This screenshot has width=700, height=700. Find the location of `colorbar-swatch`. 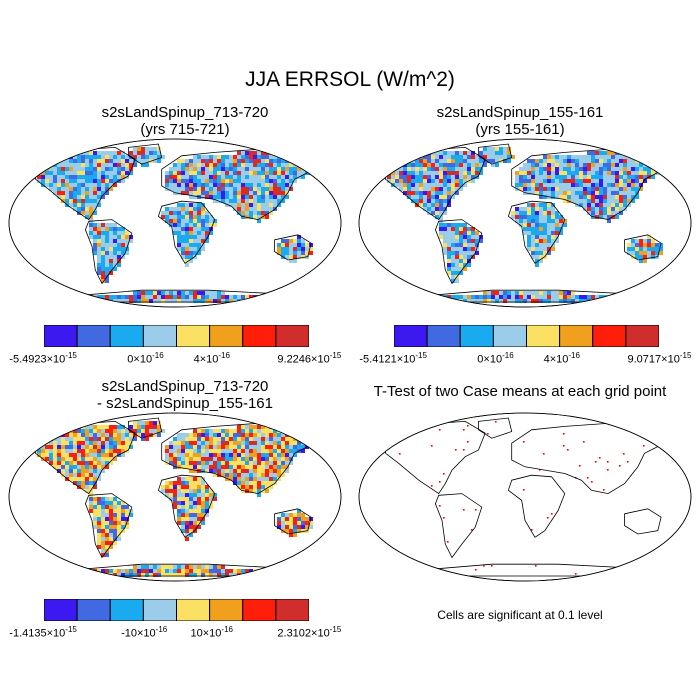

colorbar-swatch is located at coordinates (193, 610).